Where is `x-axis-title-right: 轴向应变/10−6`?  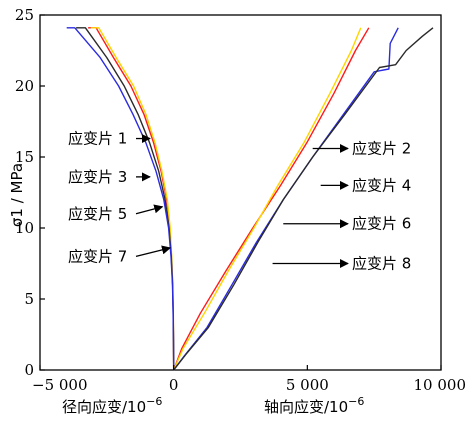 x-axis-title-right: 轴向应变/10−6 is located at coordinates (314, 405).